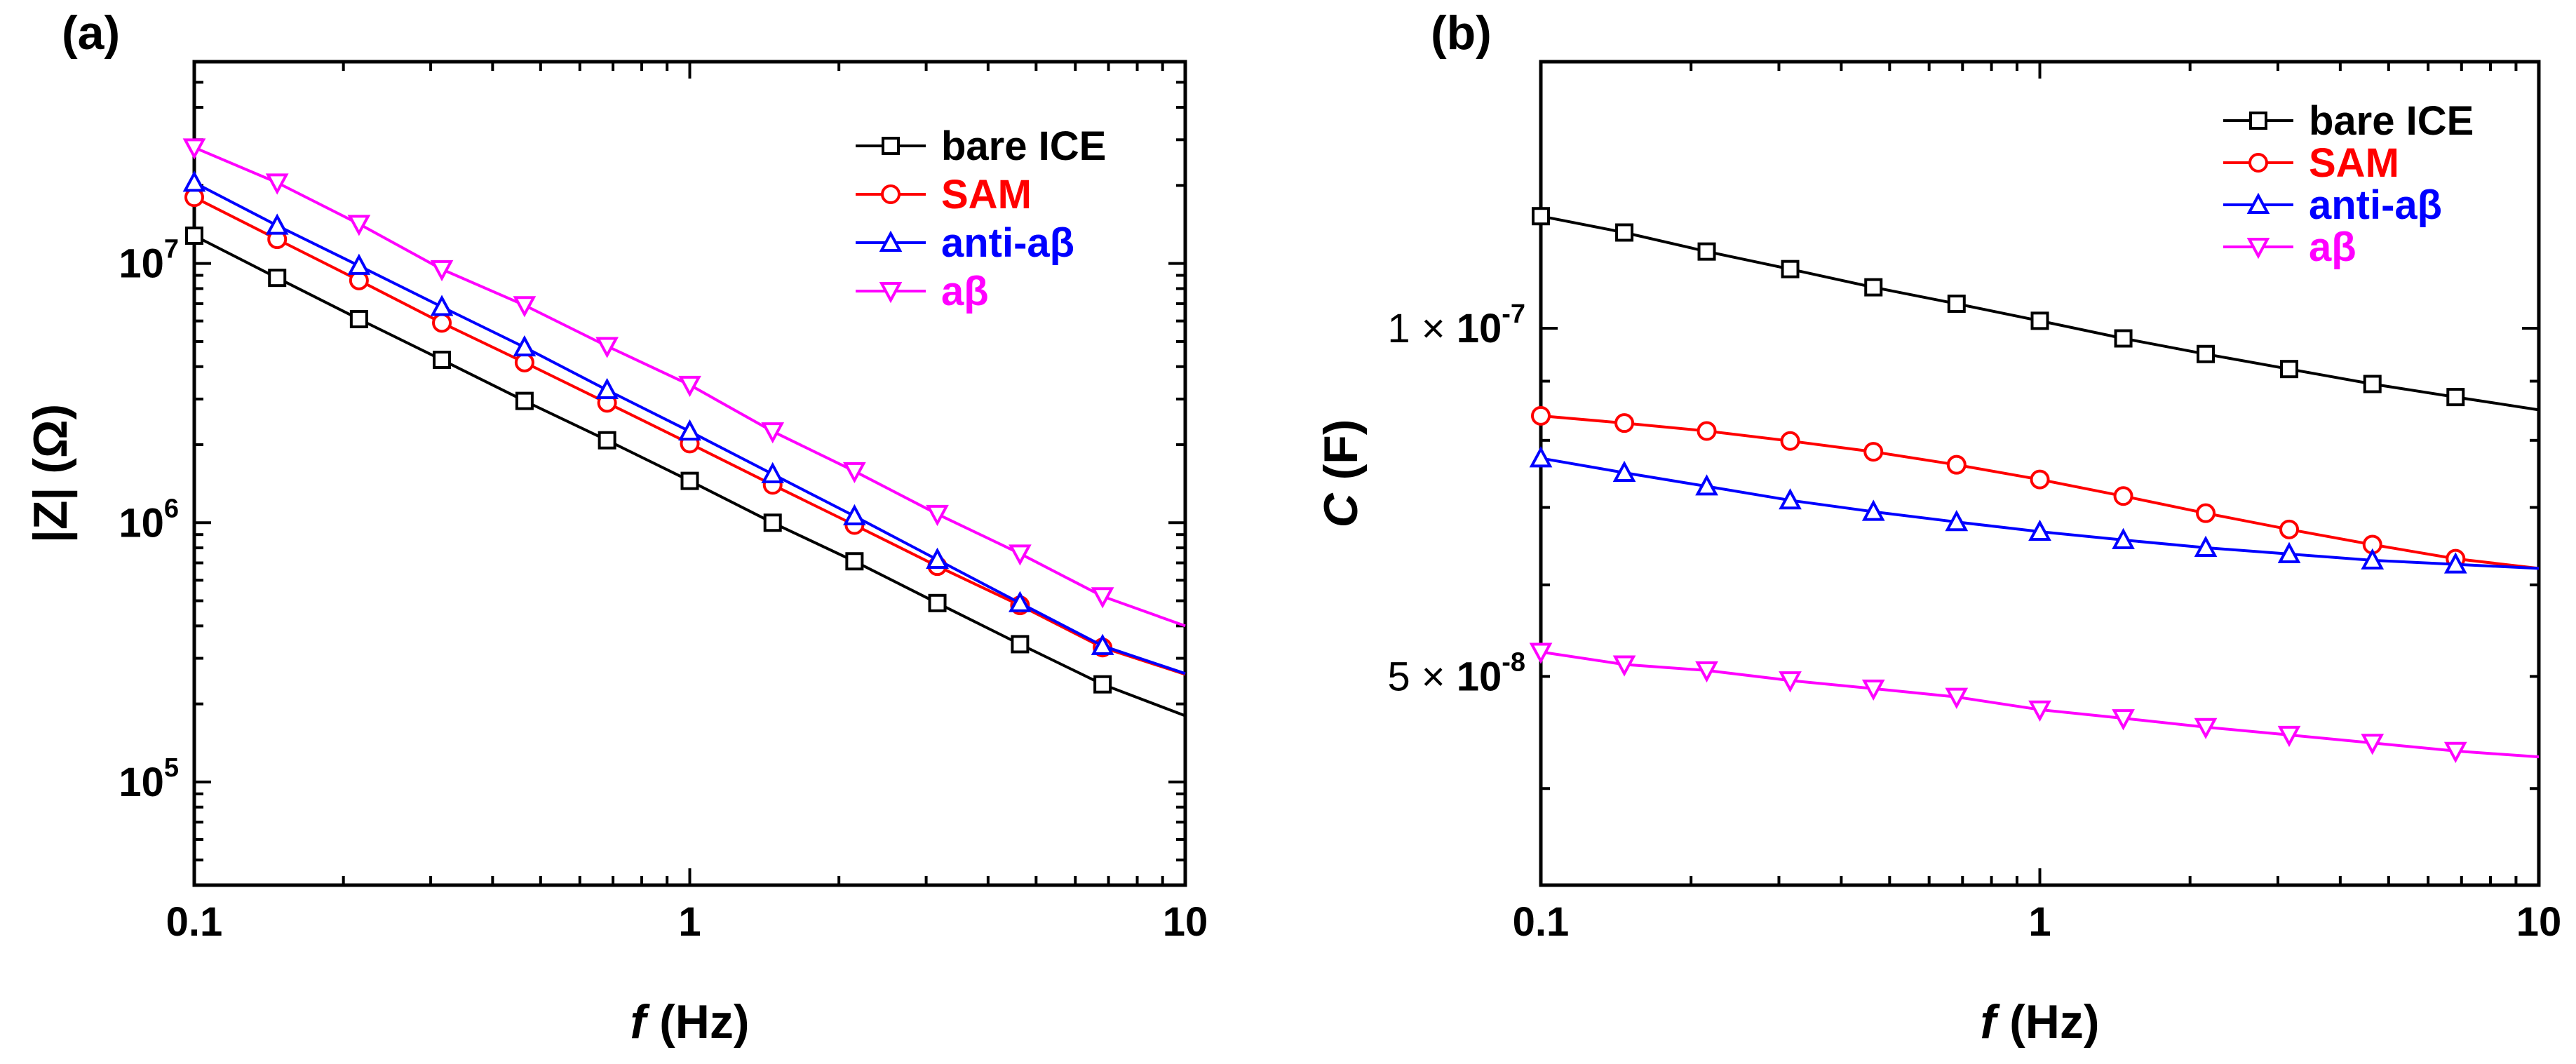 The height and width of the screenshot is (1064, 2576). I want to click on panel-a-label: (a), so click(91, 33).